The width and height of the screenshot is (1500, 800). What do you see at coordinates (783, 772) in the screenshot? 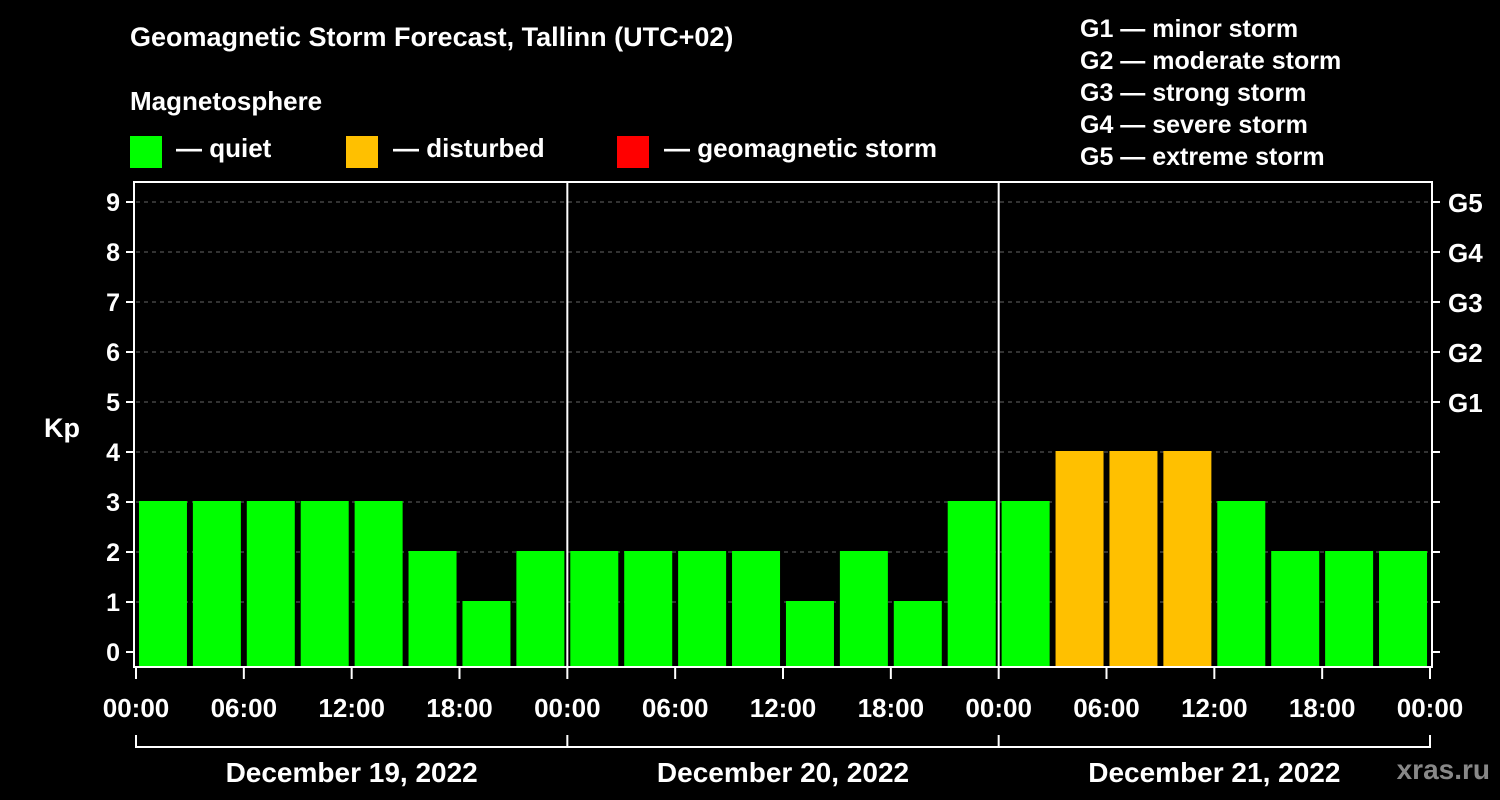
I see `day-label: December 20, 2022` at bounding box center [783, 772].